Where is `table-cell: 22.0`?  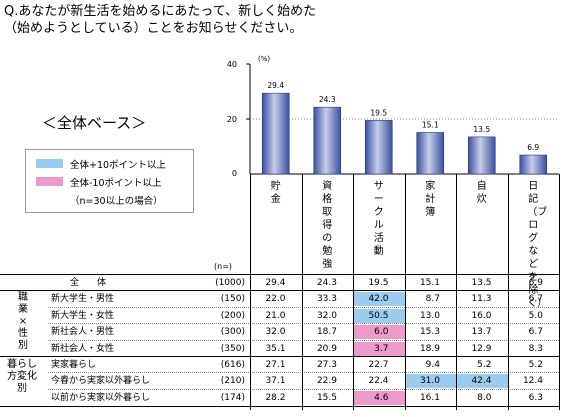 table-cell: 22.0 is located at coordinates (276, 299).